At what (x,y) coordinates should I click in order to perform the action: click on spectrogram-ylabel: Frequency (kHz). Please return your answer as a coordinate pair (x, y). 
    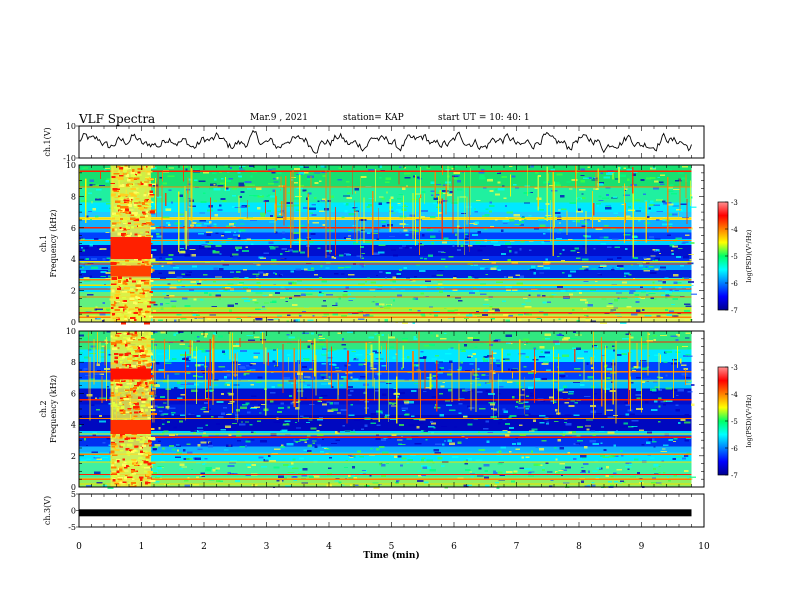
    Looking at the image, I should click on (53, 409).